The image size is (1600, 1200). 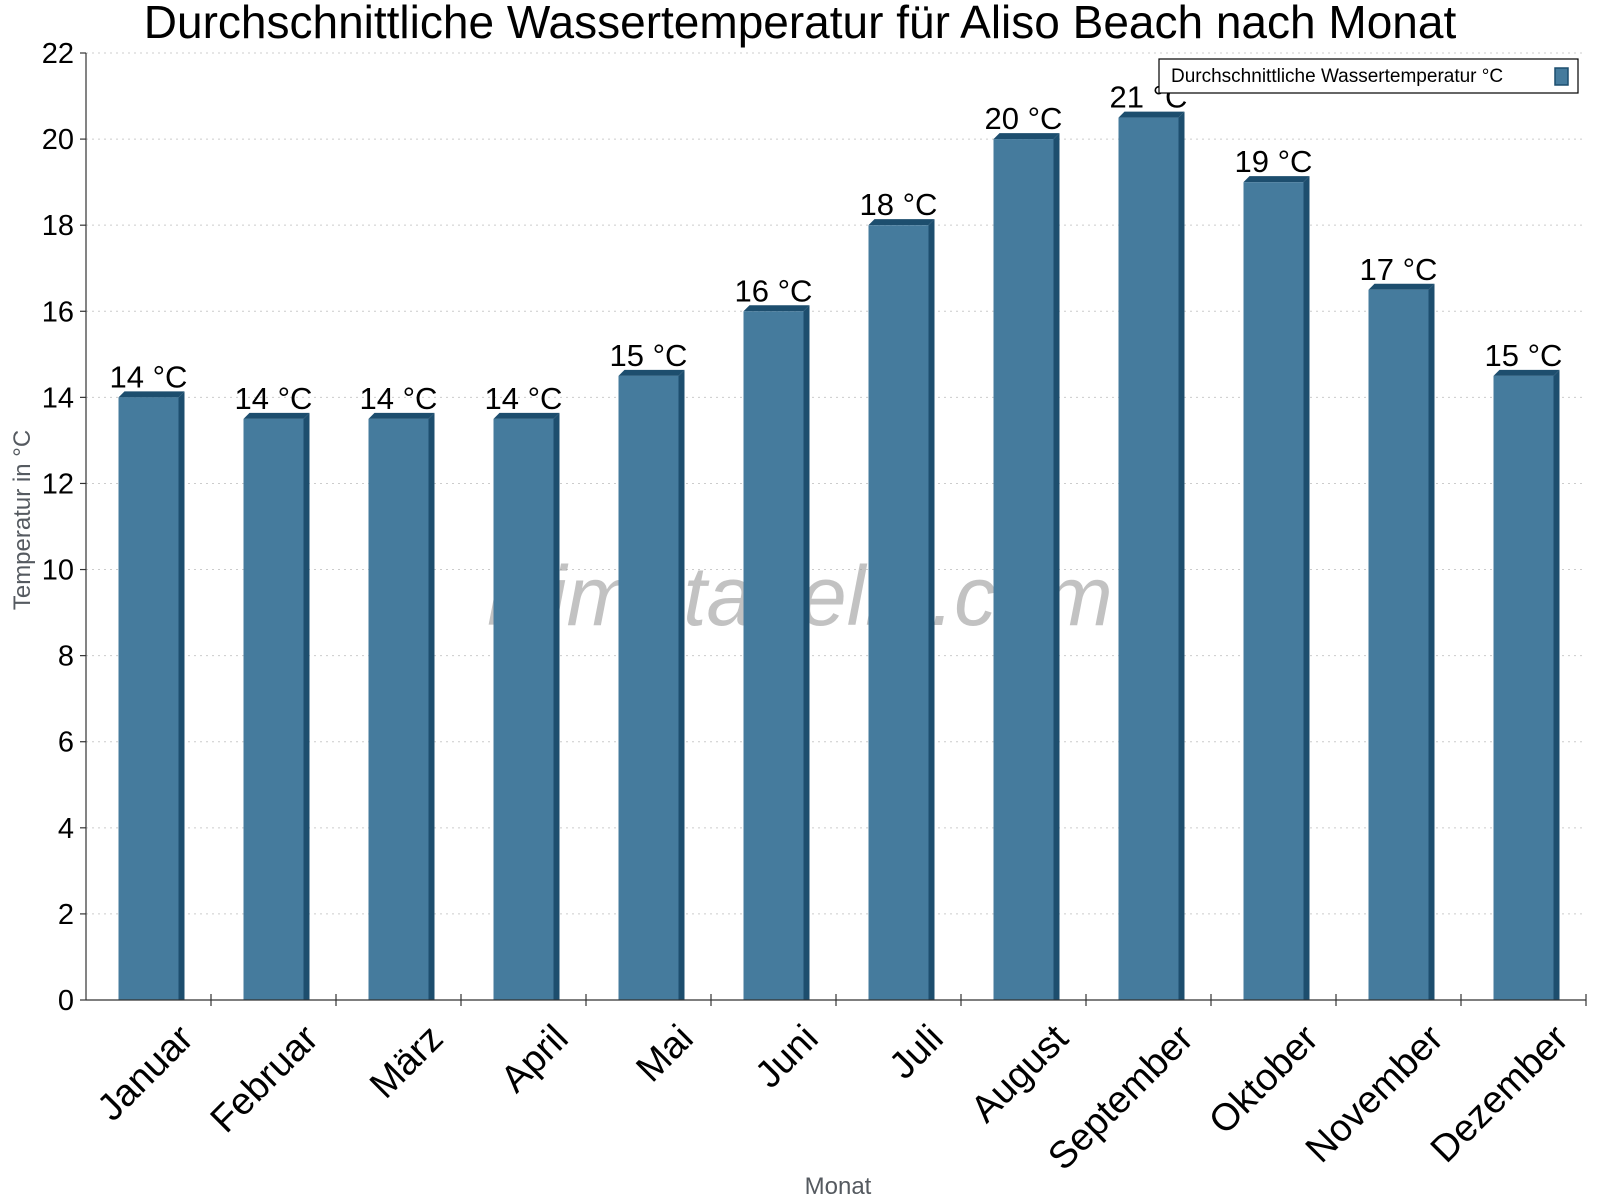 I want to click on data-label: 19 °C, so click(x=1274, y=161).